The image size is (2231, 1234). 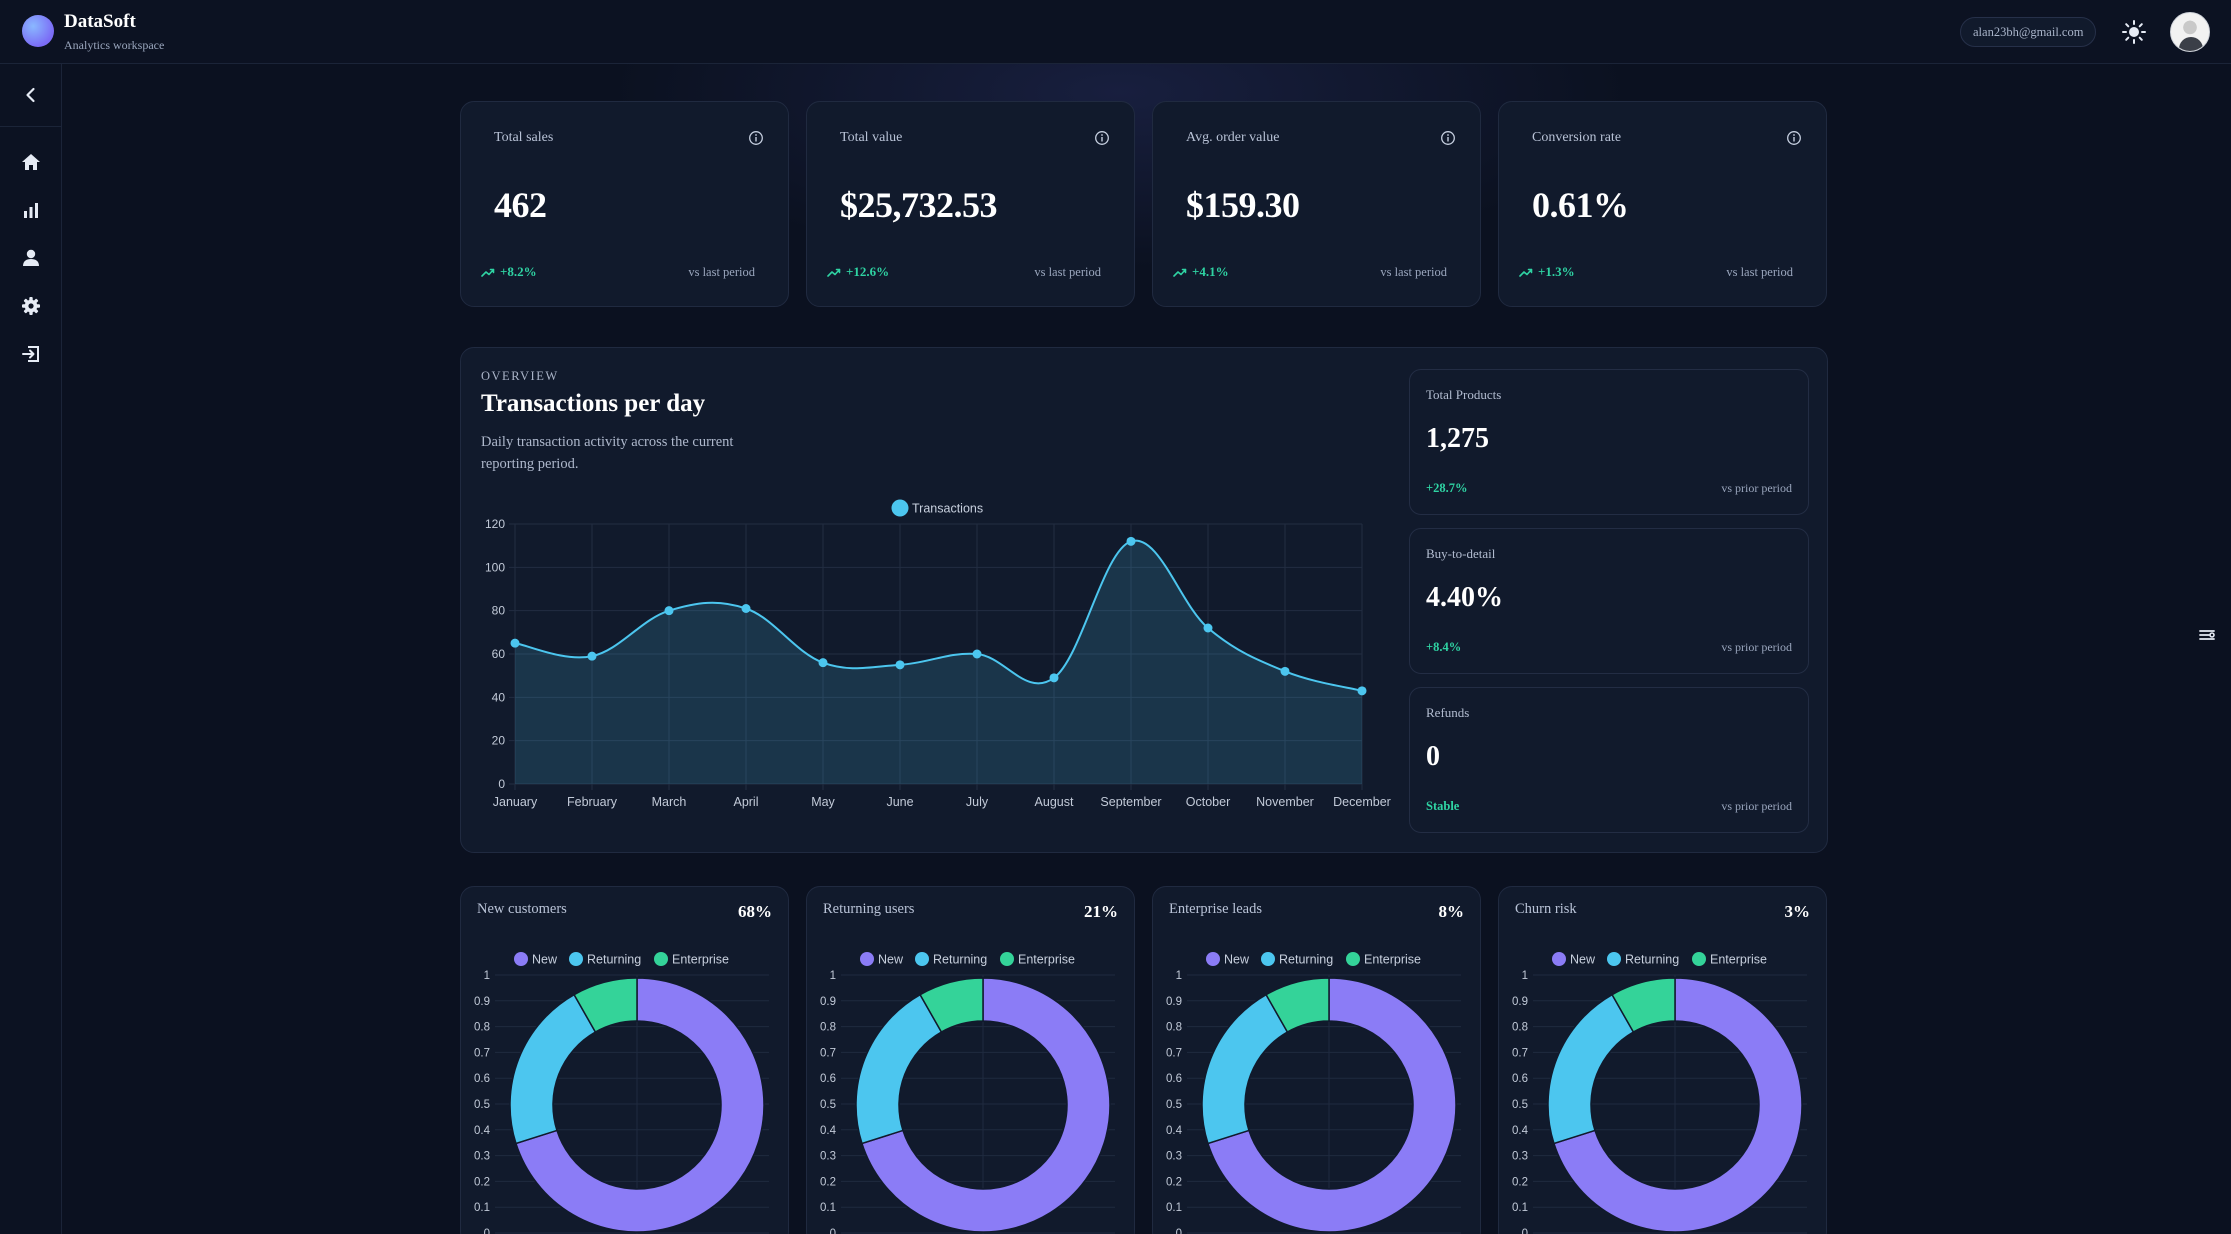 What do you see at coordinates (1130, 802) in the screenshot?
I see `x-tick-label: September` at bounding box center [1130, 802].